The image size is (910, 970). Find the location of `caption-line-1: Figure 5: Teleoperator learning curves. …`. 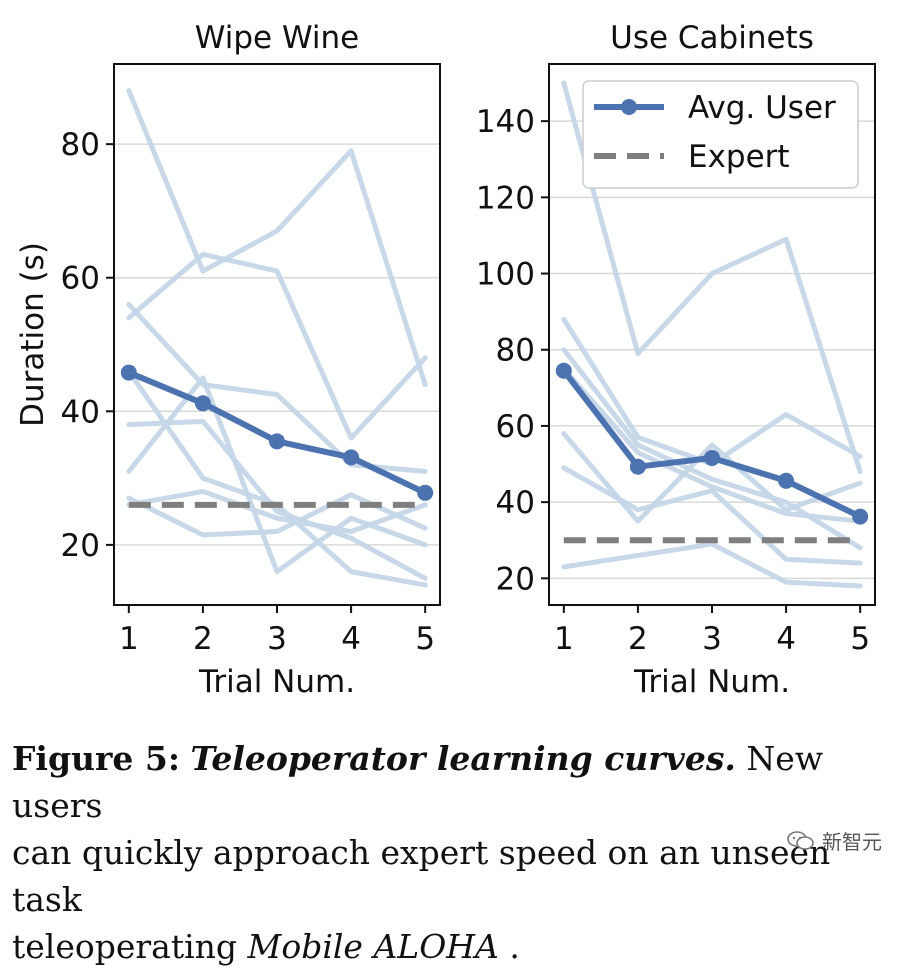

caption-line-1: Figure 5: Teleoperator learning curves. … is located at coordinates (458, 782).